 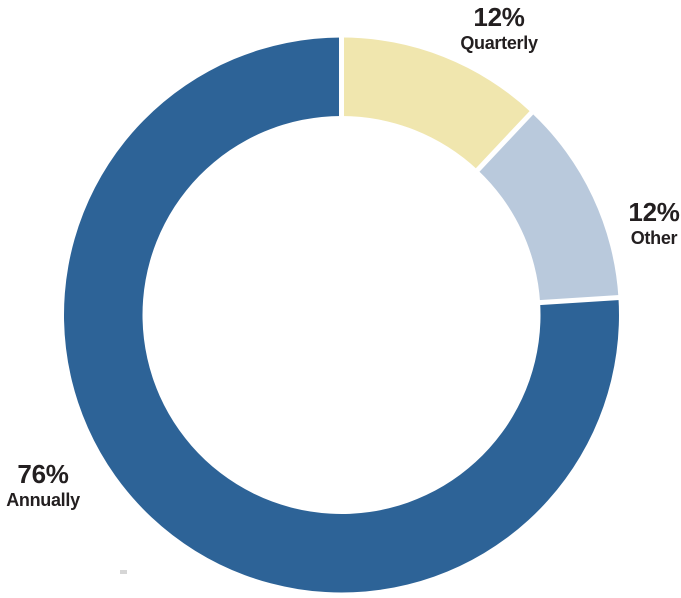 What do you see at coordinates (499, 43) in the screenshot?
I see `quarterly-name: Quarterly` at bounding box center [499, 43].